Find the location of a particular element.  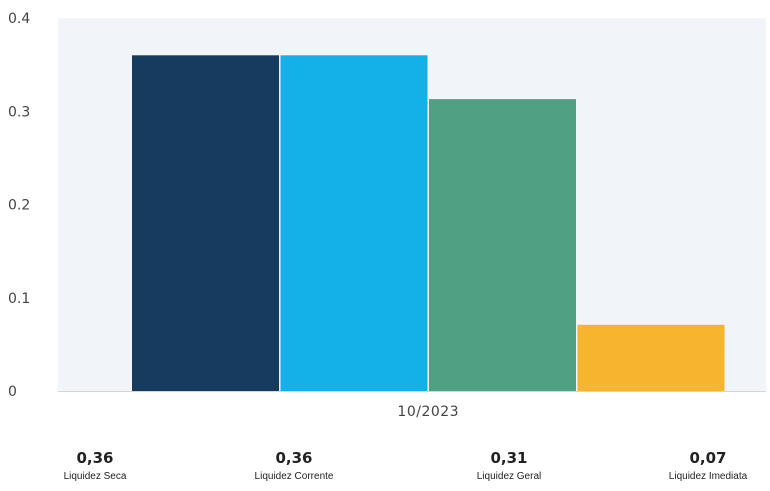

legend-name: Liquidez Seca is located at coordinates (95, 476).